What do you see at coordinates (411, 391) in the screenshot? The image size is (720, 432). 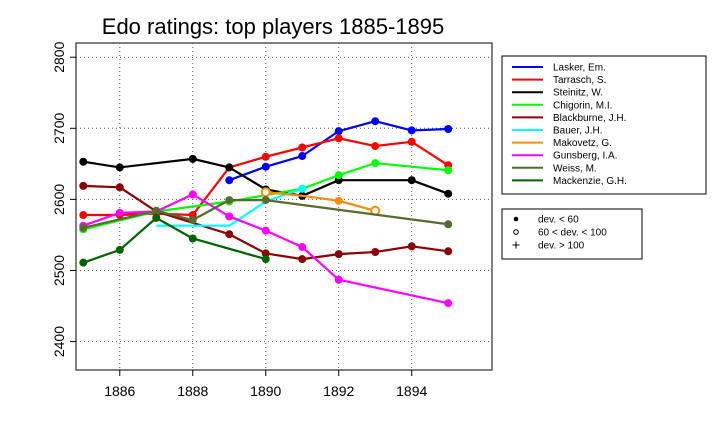 I see `x-tick-label: 1894` at bounding box center [411, 391].